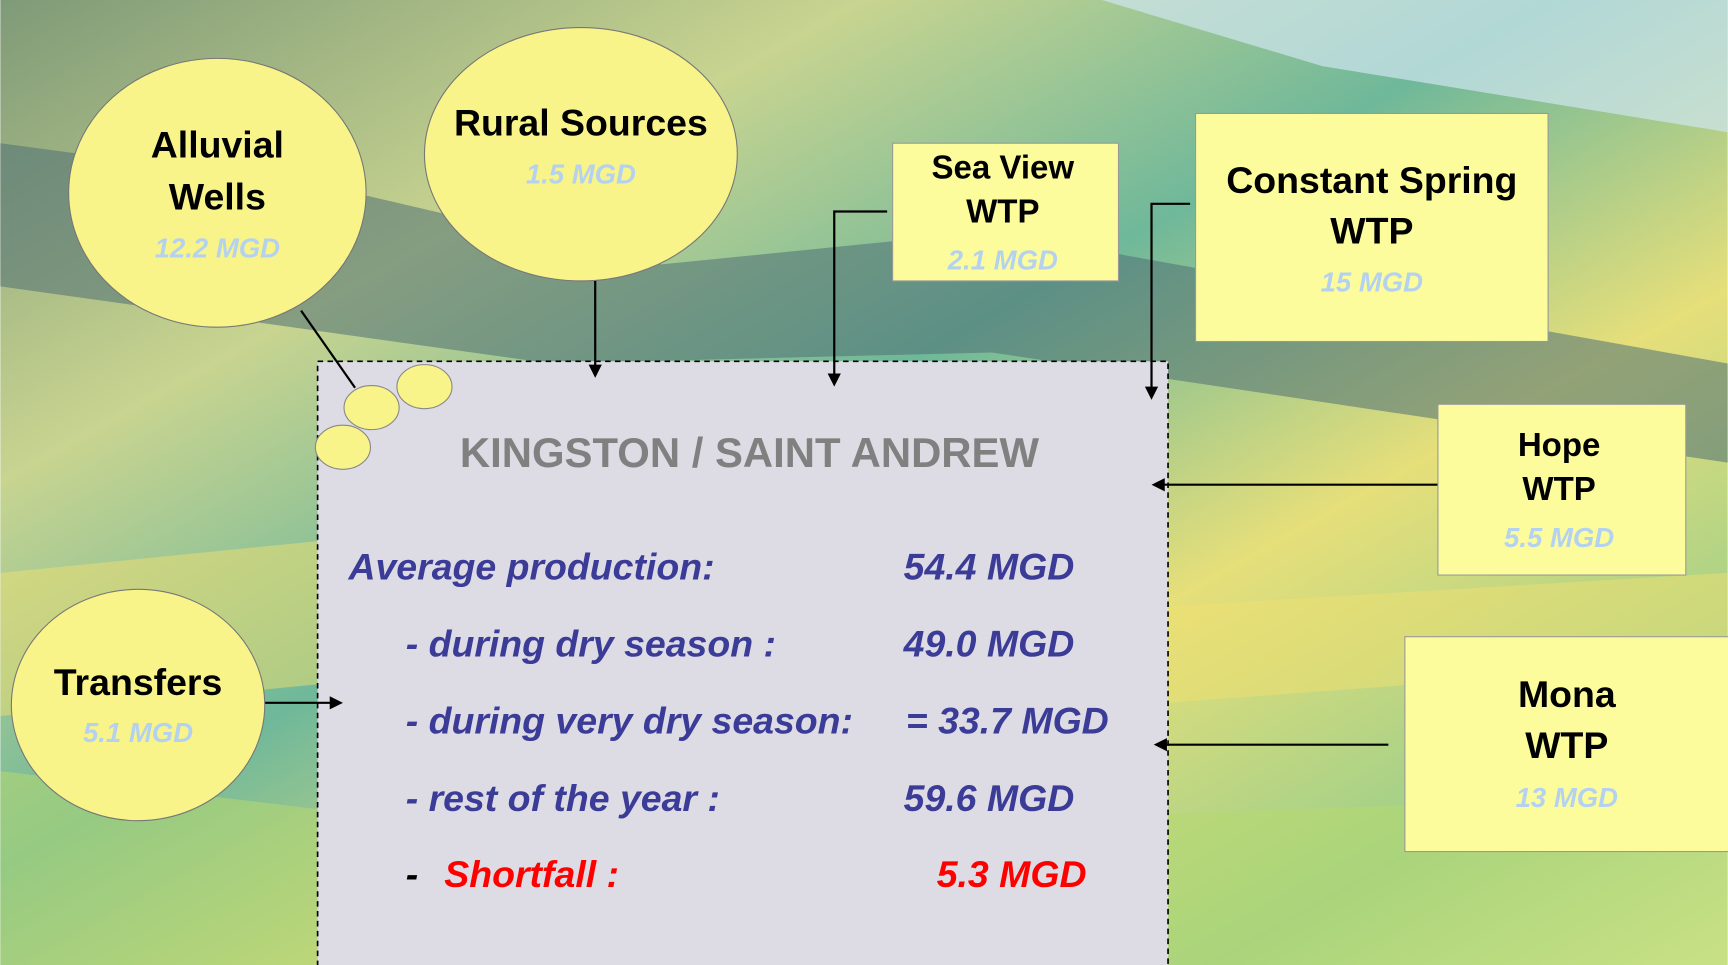 This screenshot has width=1728, height=965. I want to click on source-label: Hope, so click(1559, 445).